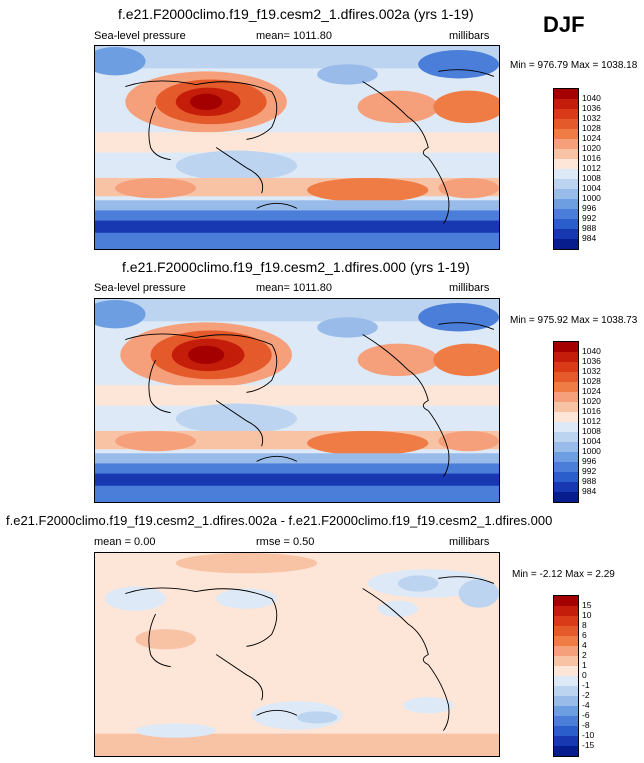 Image resolution: width=644 pixels, height=763 pixels. I want to click on panel2-colorbar, so click(566, 422).